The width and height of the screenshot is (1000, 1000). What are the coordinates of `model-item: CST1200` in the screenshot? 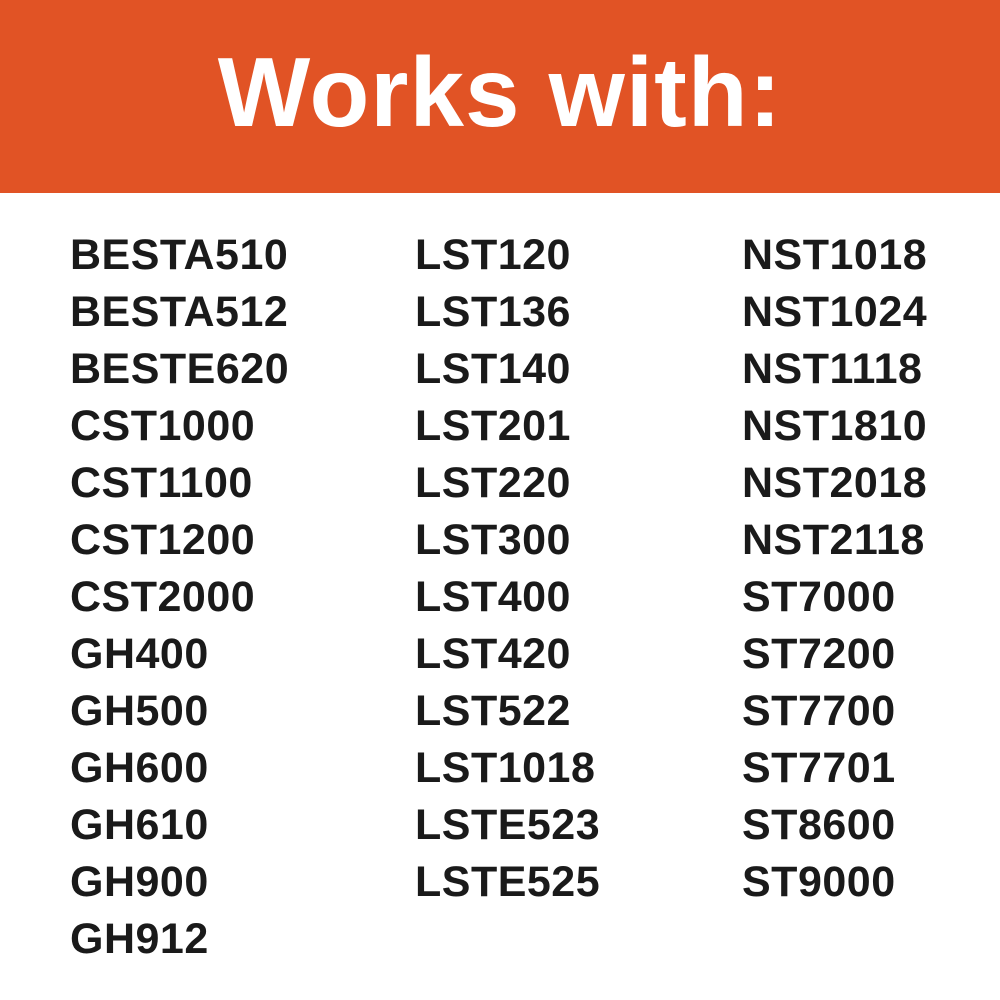 It's located at (163, 540).